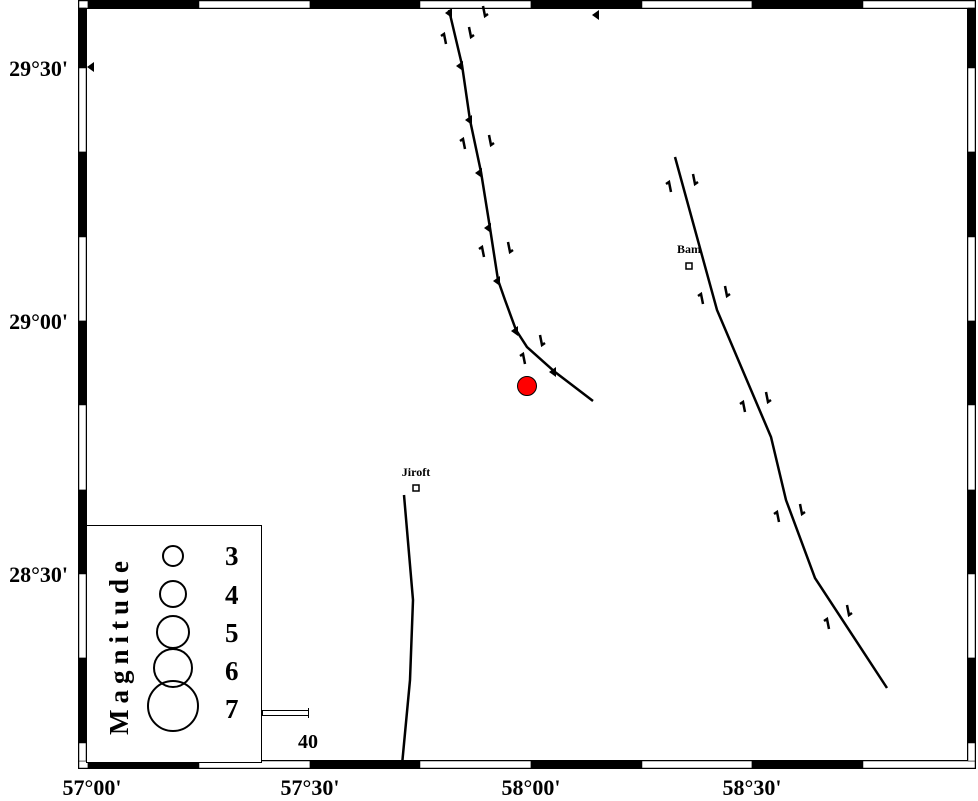 Image resolution: width=978 pixels, height=801 pixels. Describe the element at coordinates (290, 730) in the screenshot. I see `scale-bar: 40` at that location.